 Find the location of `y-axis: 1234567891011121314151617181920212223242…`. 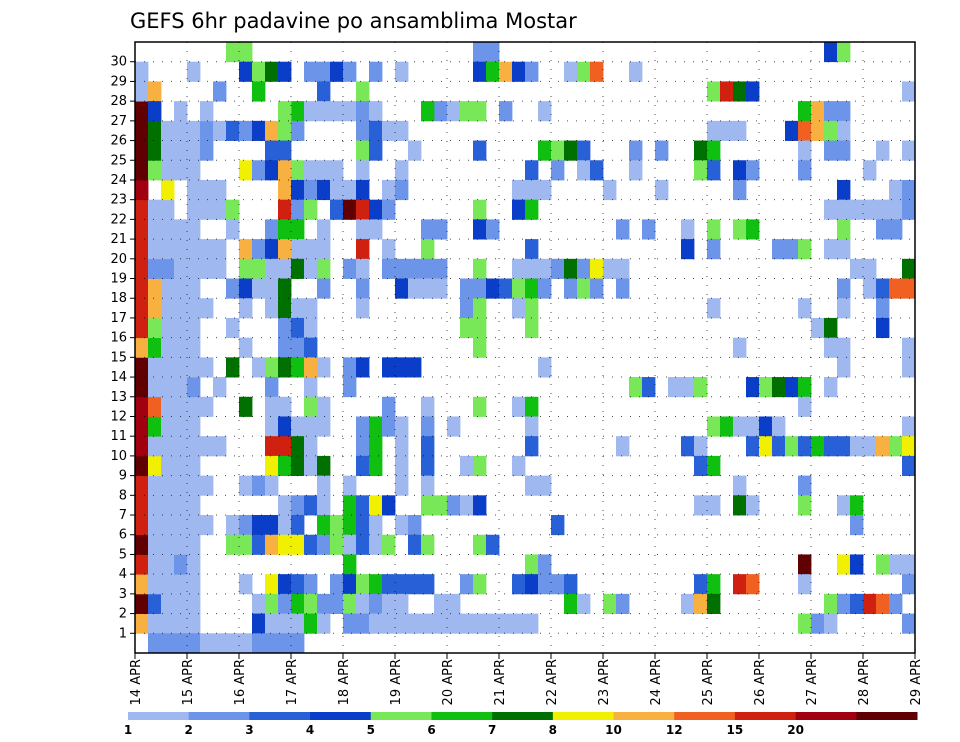

y-axis: 1234567891011121314151617181920212223242… is located at coordinates (122, 348).